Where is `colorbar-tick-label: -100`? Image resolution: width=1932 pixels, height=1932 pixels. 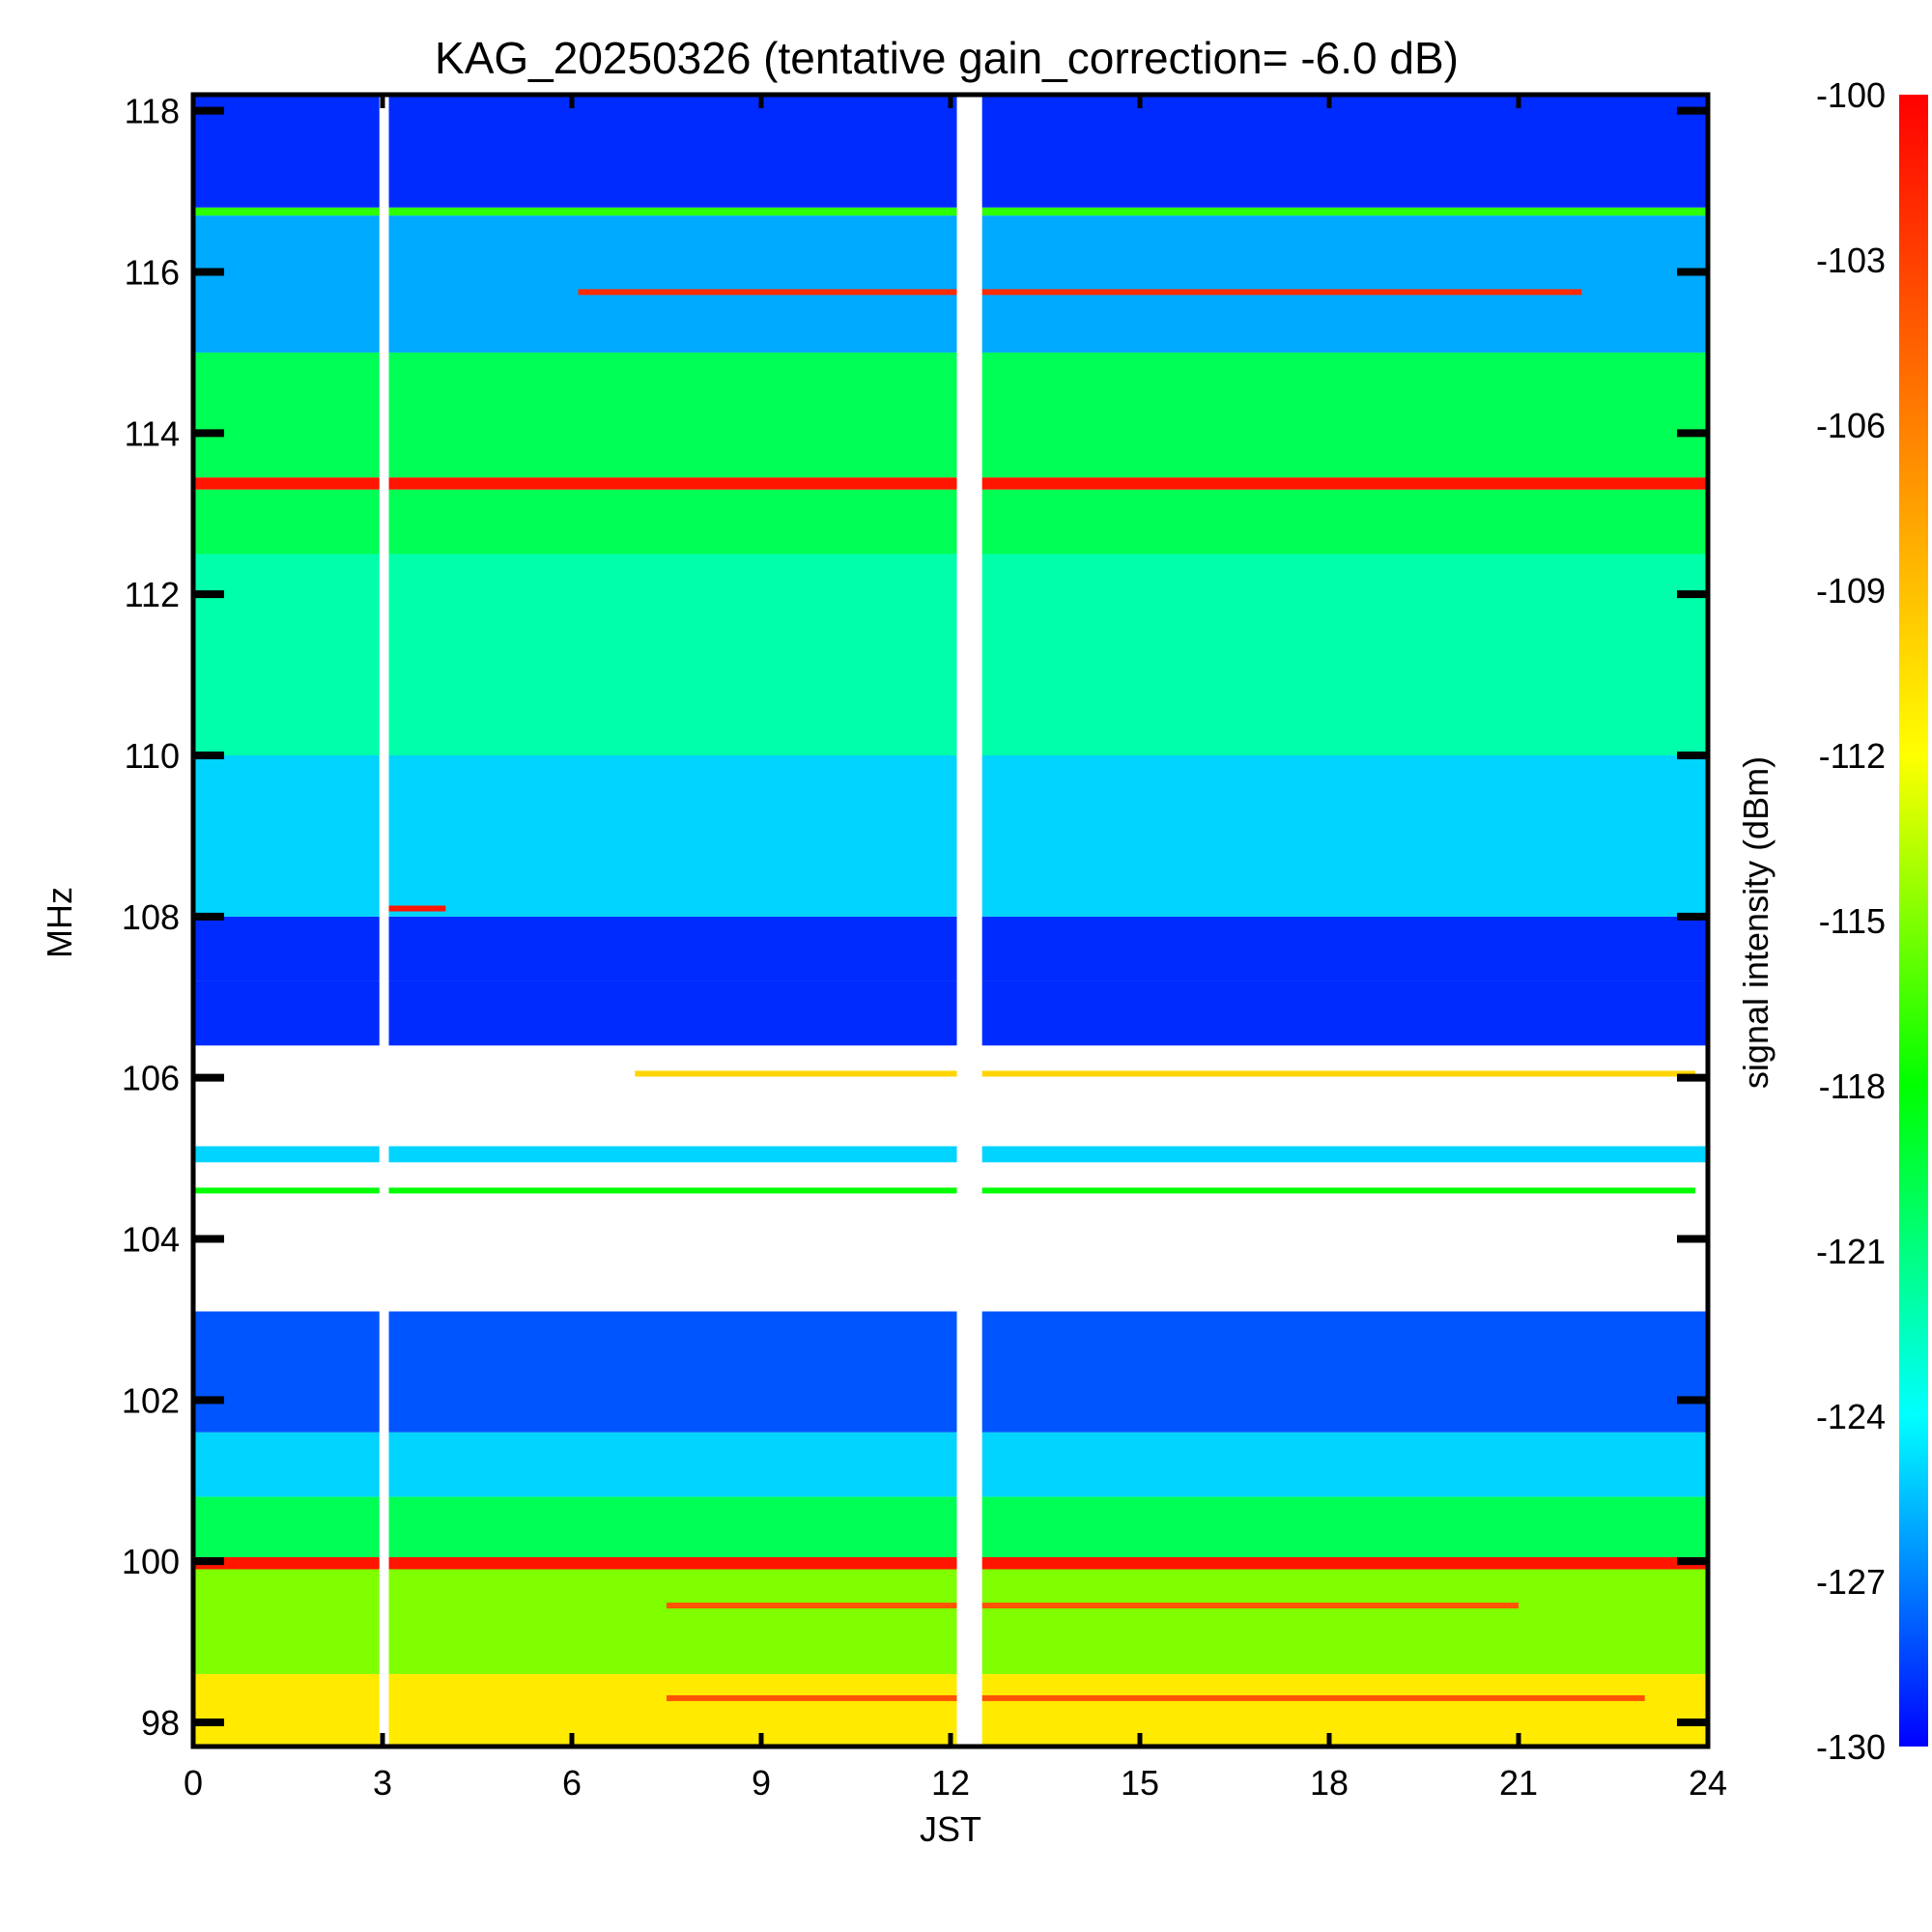 colorbar-tick-label: -100 is located at coordinates (1851, 95).